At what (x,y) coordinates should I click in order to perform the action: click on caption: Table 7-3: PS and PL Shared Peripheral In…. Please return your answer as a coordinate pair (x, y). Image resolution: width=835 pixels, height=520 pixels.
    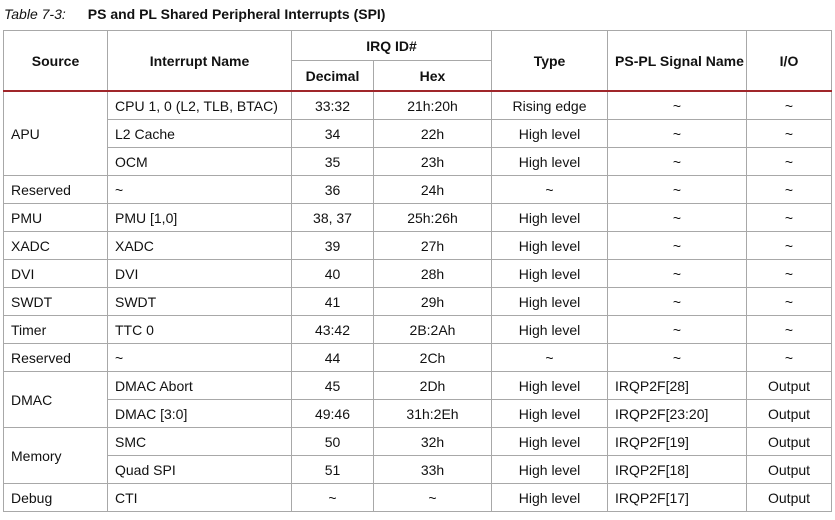
    Looking at the image, I should click on (194, 14).